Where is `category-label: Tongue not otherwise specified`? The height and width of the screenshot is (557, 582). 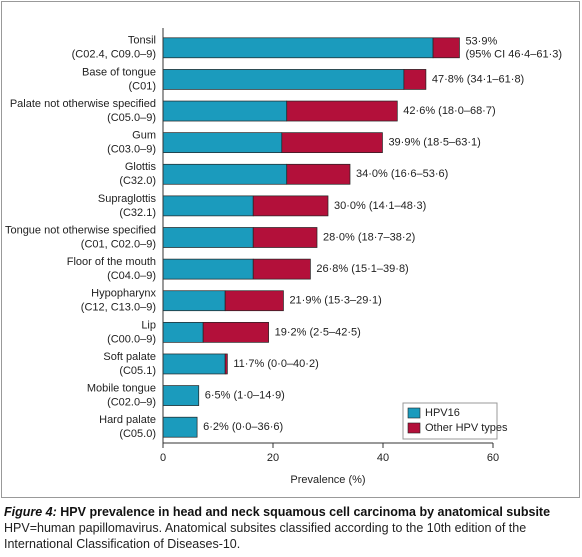
category-label: Tongue not otherwise specified is located at coordinates (80, 230).